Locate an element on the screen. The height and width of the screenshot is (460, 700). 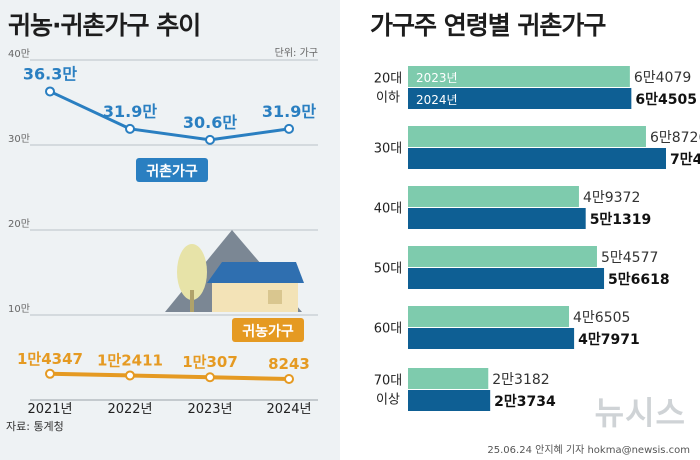
newsis-logo: 뉴시스 is located at coordinates (640, 413).